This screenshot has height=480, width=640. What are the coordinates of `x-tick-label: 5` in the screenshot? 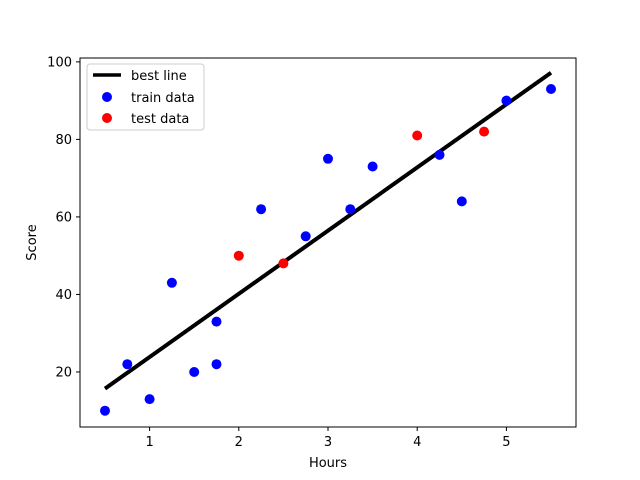 It's located at (506, 442).